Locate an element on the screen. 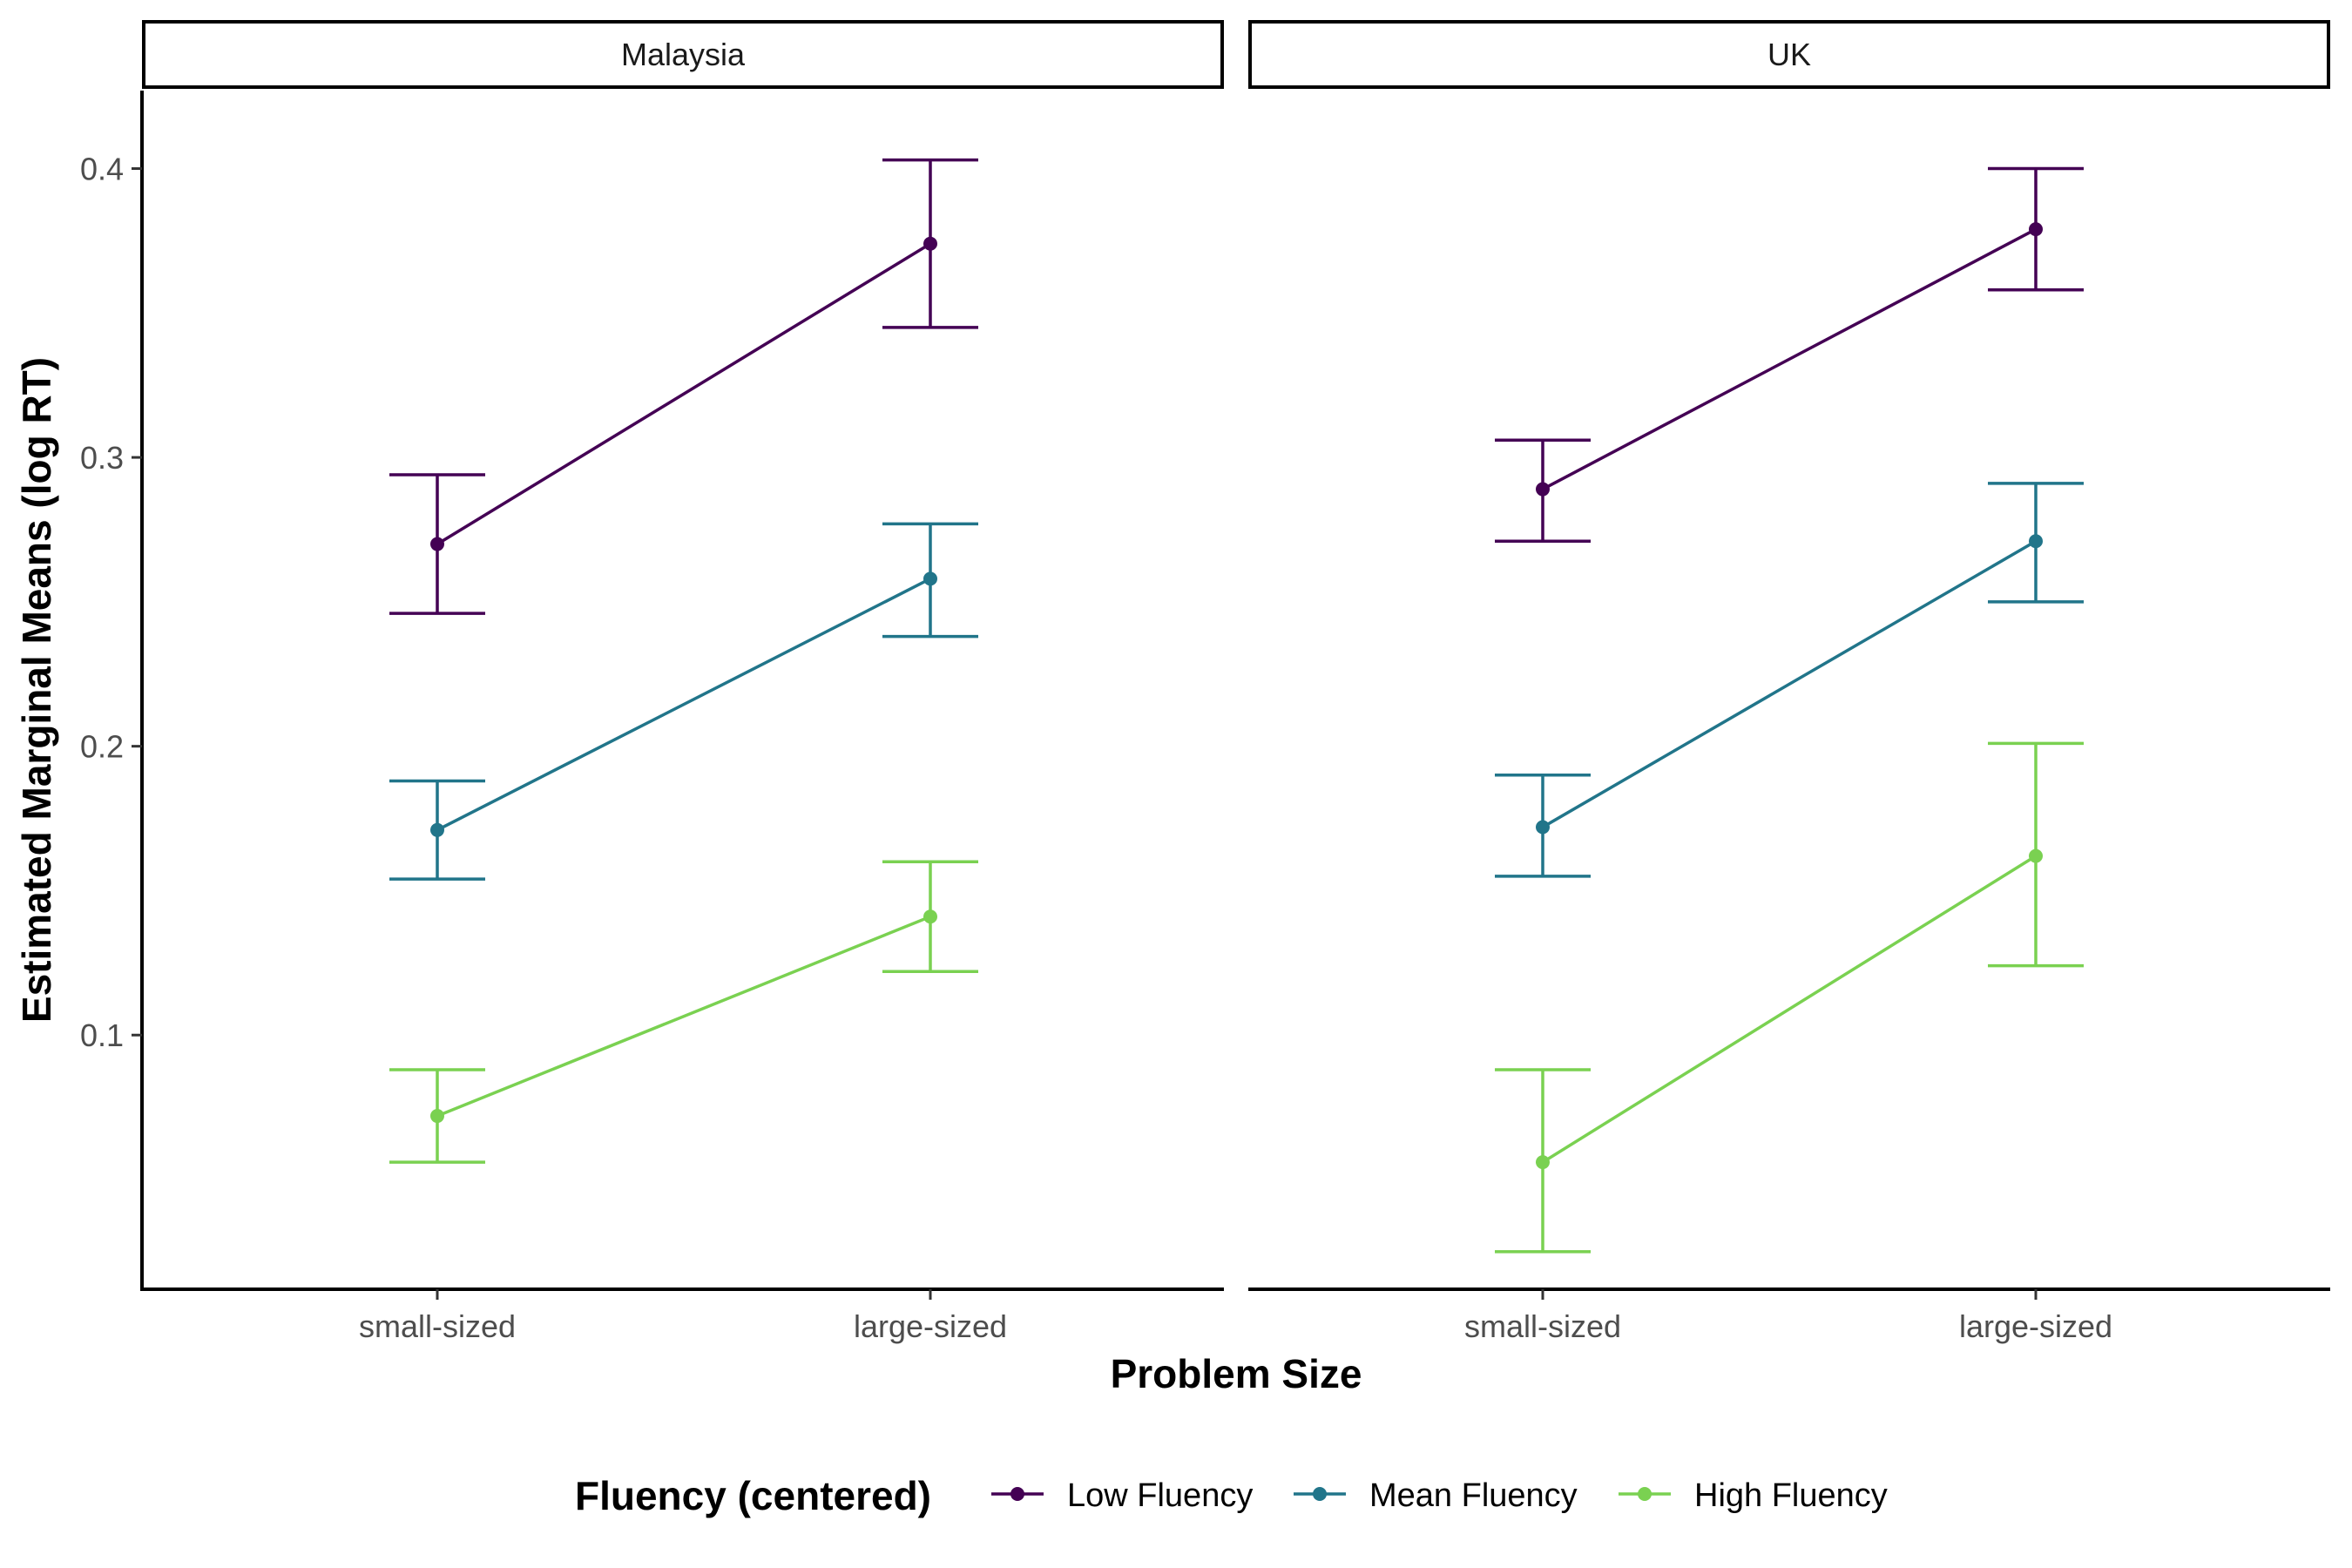 The width and height of the screenshot is (2352, 1568). facet-label-malaysia: Malaysia is located at coordinates (683, 54).